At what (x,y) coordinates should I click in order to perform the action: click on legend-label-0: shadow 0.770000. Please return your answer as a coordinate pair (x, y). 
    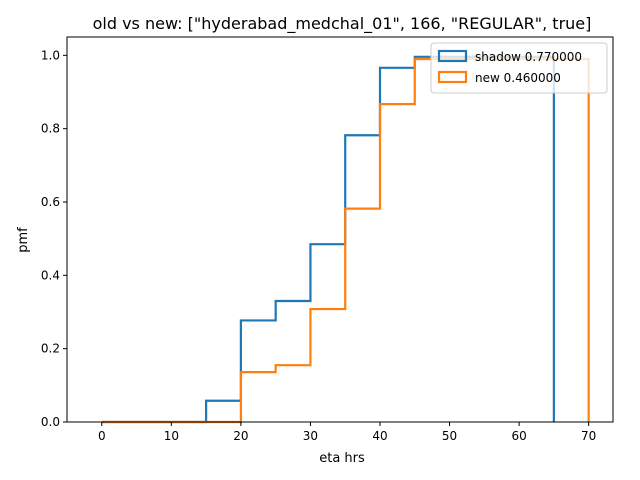
    Looking at the image, I should click on (528, 57).